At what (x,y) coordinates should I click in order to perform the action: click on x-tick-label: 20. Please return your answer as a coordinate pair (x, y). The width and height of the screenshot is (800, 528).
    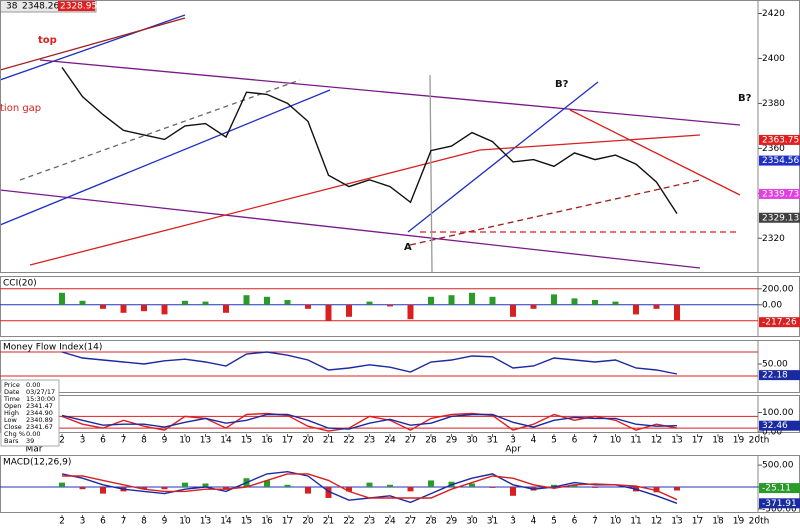
    Looking at the image, I should click on (308, 441).